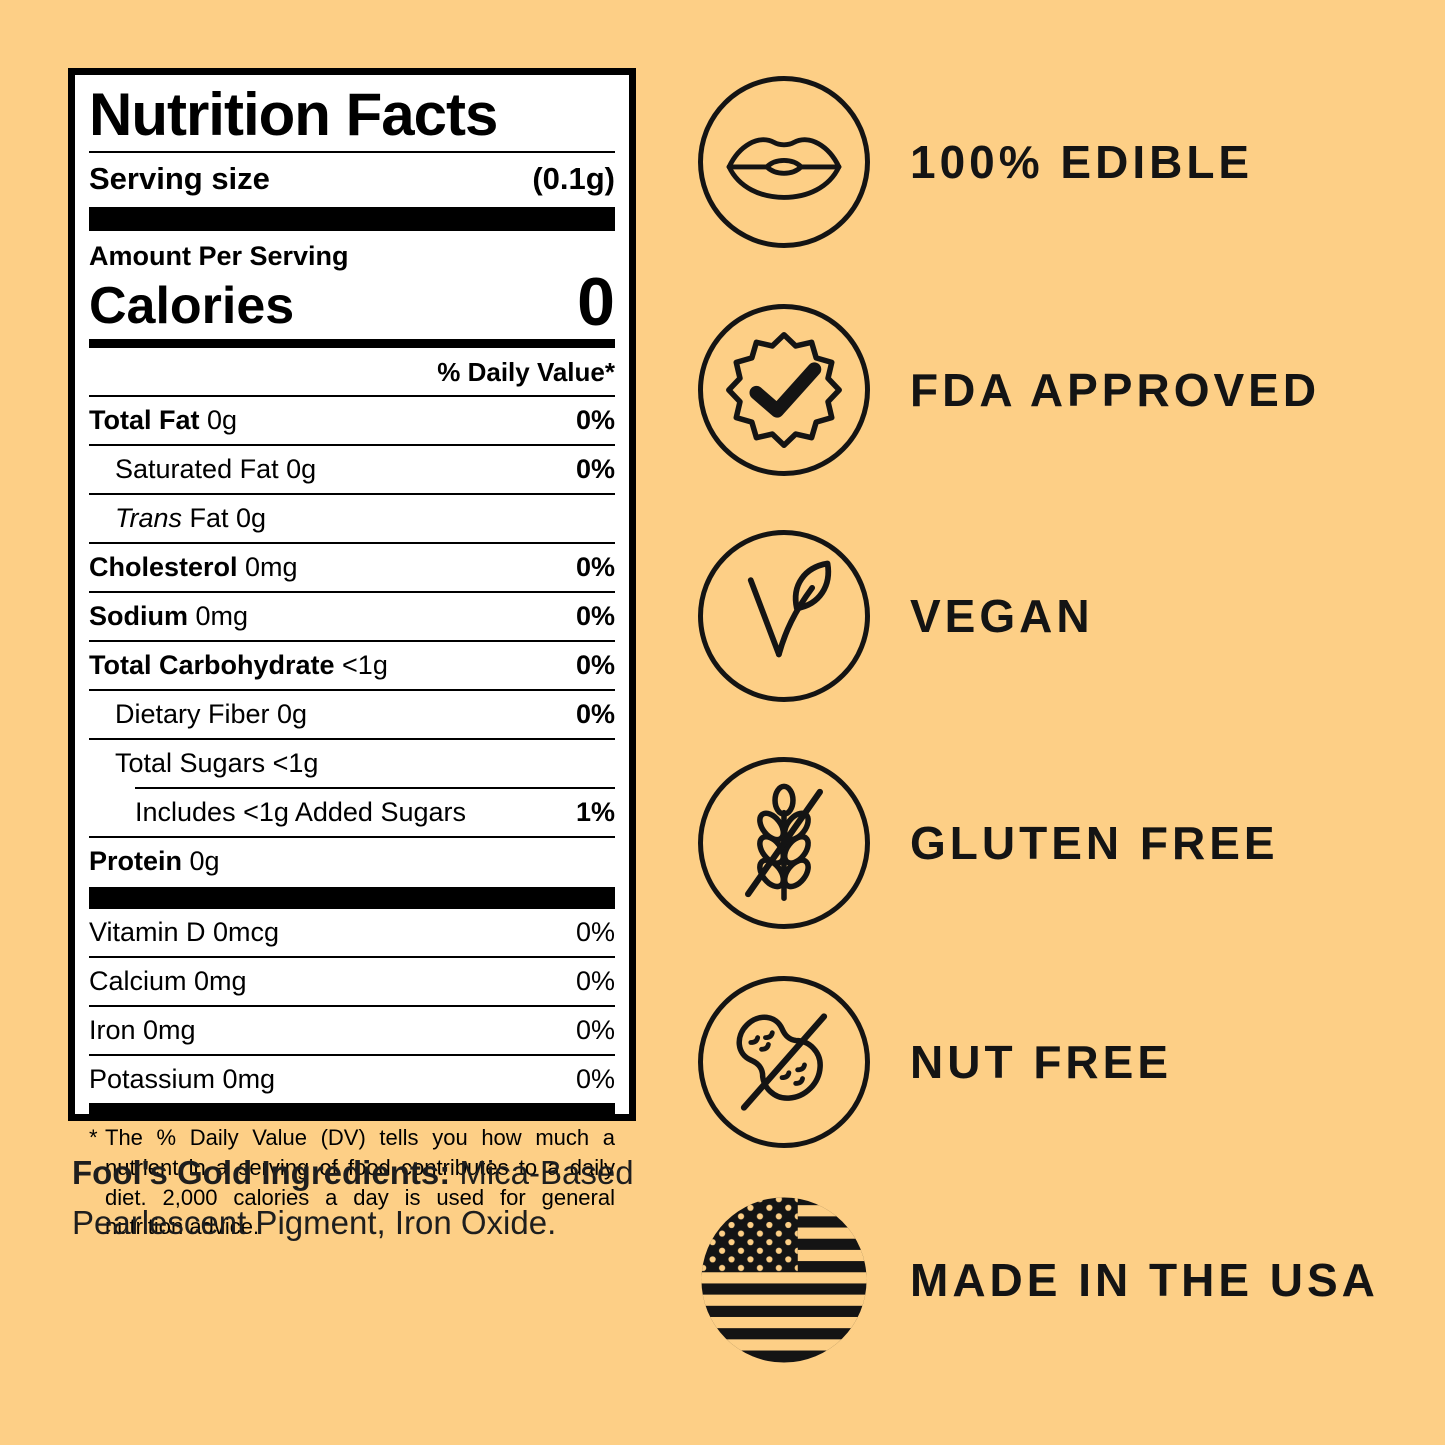  What do you see at coordinates (784, 1062) in the screenshot?
I see `nut-free-icon` at bounding box center [784, 1062].